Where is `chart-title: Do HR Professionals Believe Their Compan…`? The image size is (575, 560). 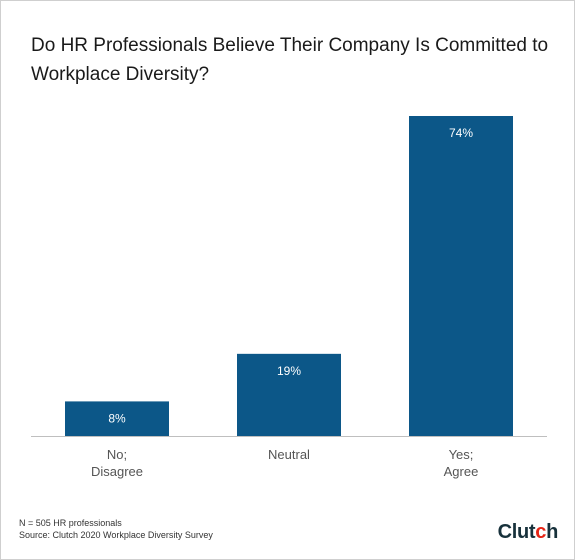
chart-title: Do HR Professionals Believe Their Compan… is located at coordinates (290, 60).